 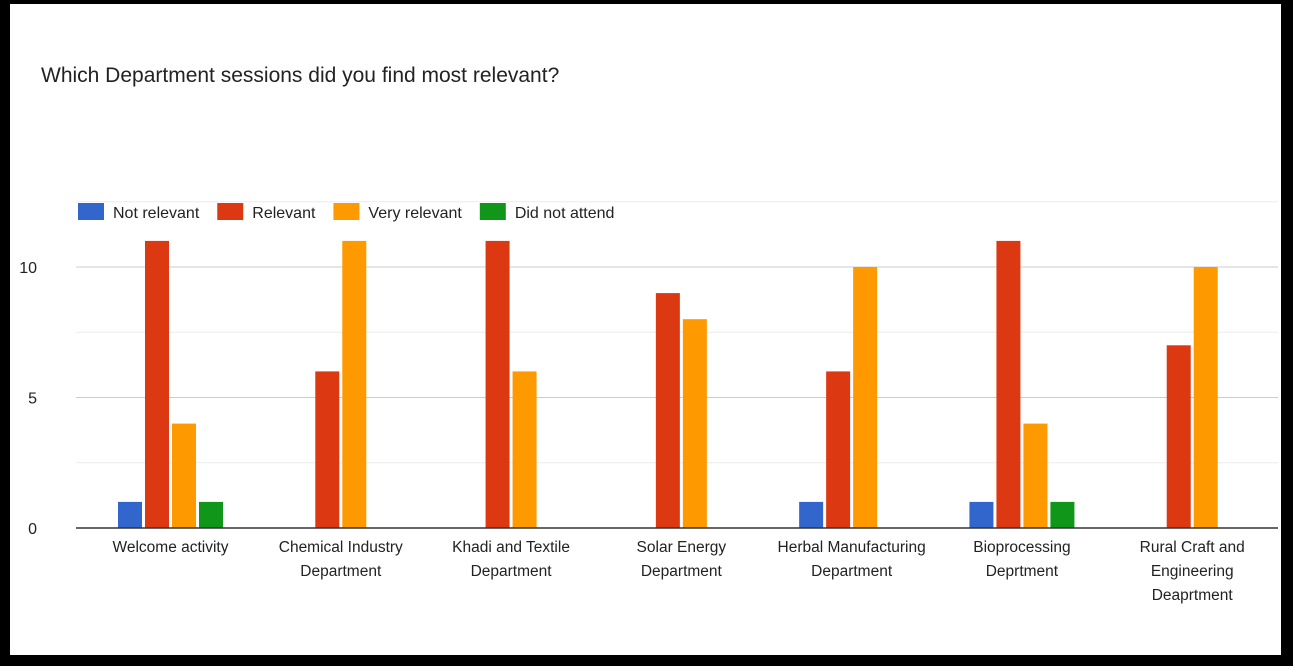 I want to click on legend-label: Relevant, so click(x=284, y=213).